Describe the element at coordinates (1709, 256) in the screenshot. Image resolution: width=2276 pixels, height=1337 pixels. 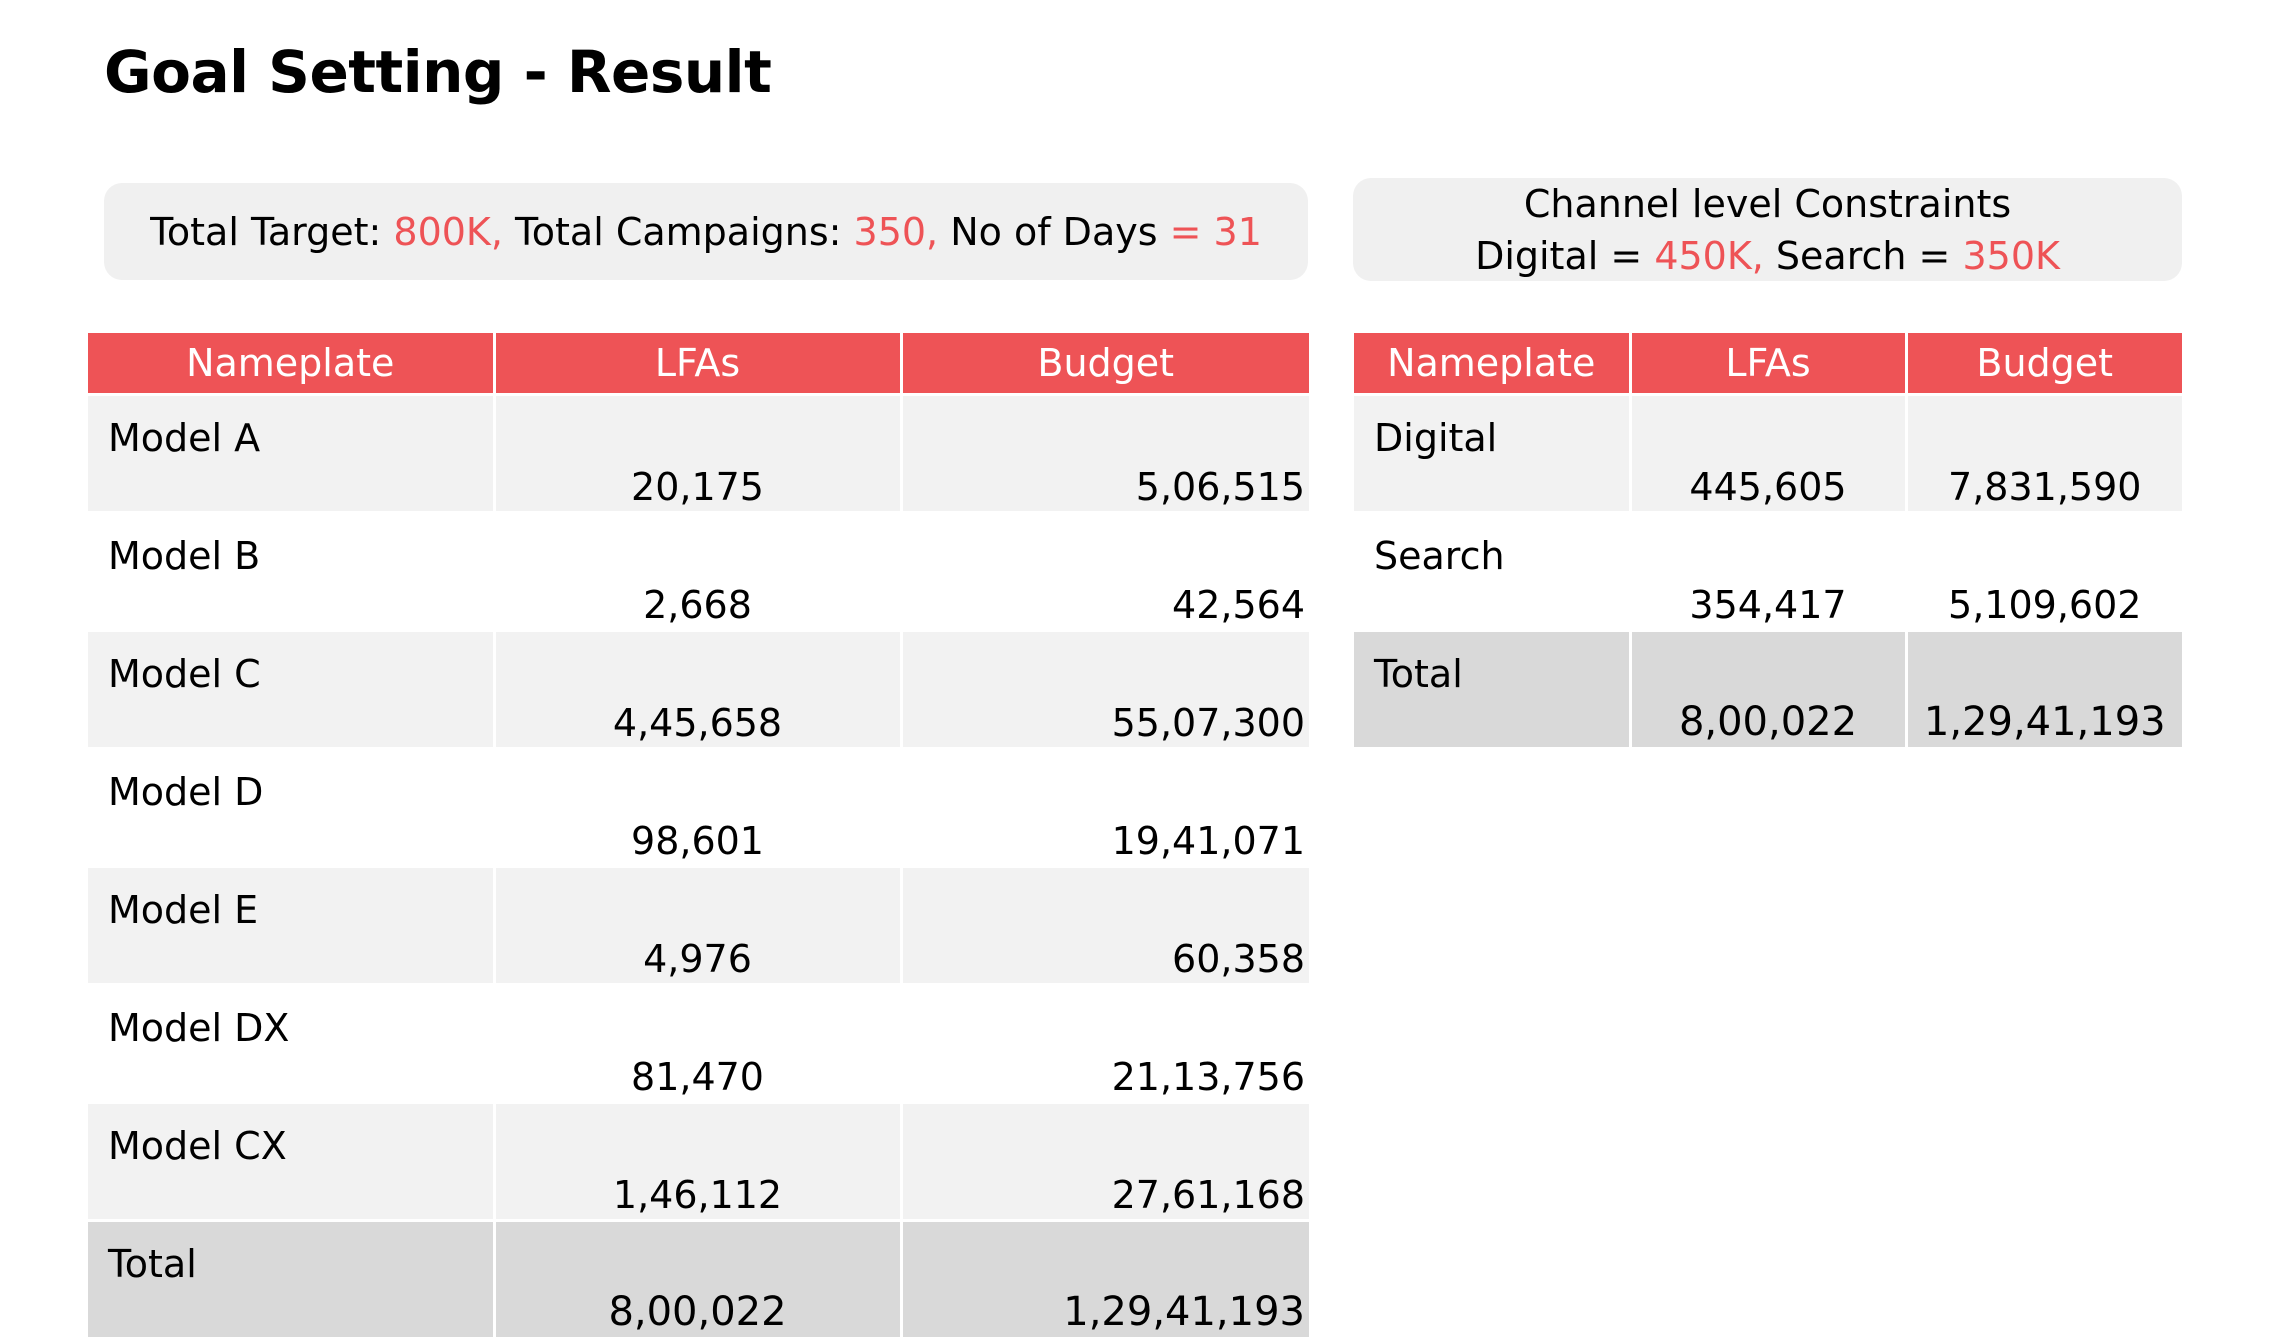
I see `digital-value: 450K,` at that location.